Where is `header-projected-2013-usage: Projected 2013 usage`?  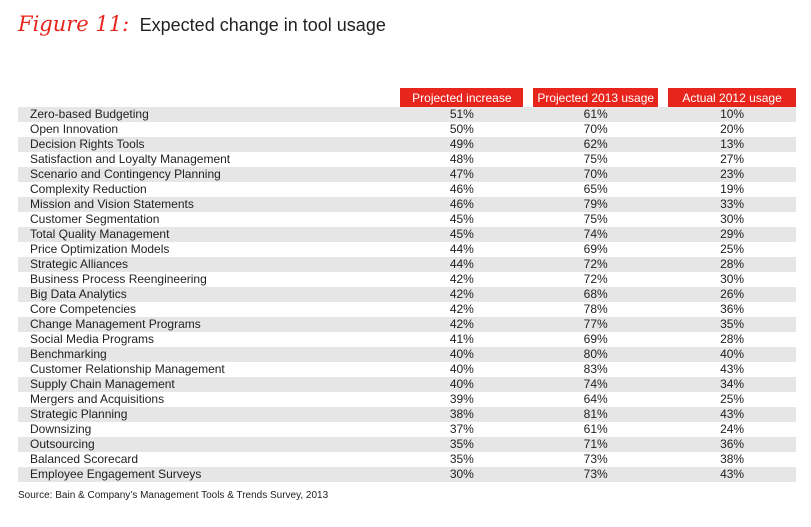 header-projected-2013-usage: Projected 2013 usage is located at coordinates (596, 97).